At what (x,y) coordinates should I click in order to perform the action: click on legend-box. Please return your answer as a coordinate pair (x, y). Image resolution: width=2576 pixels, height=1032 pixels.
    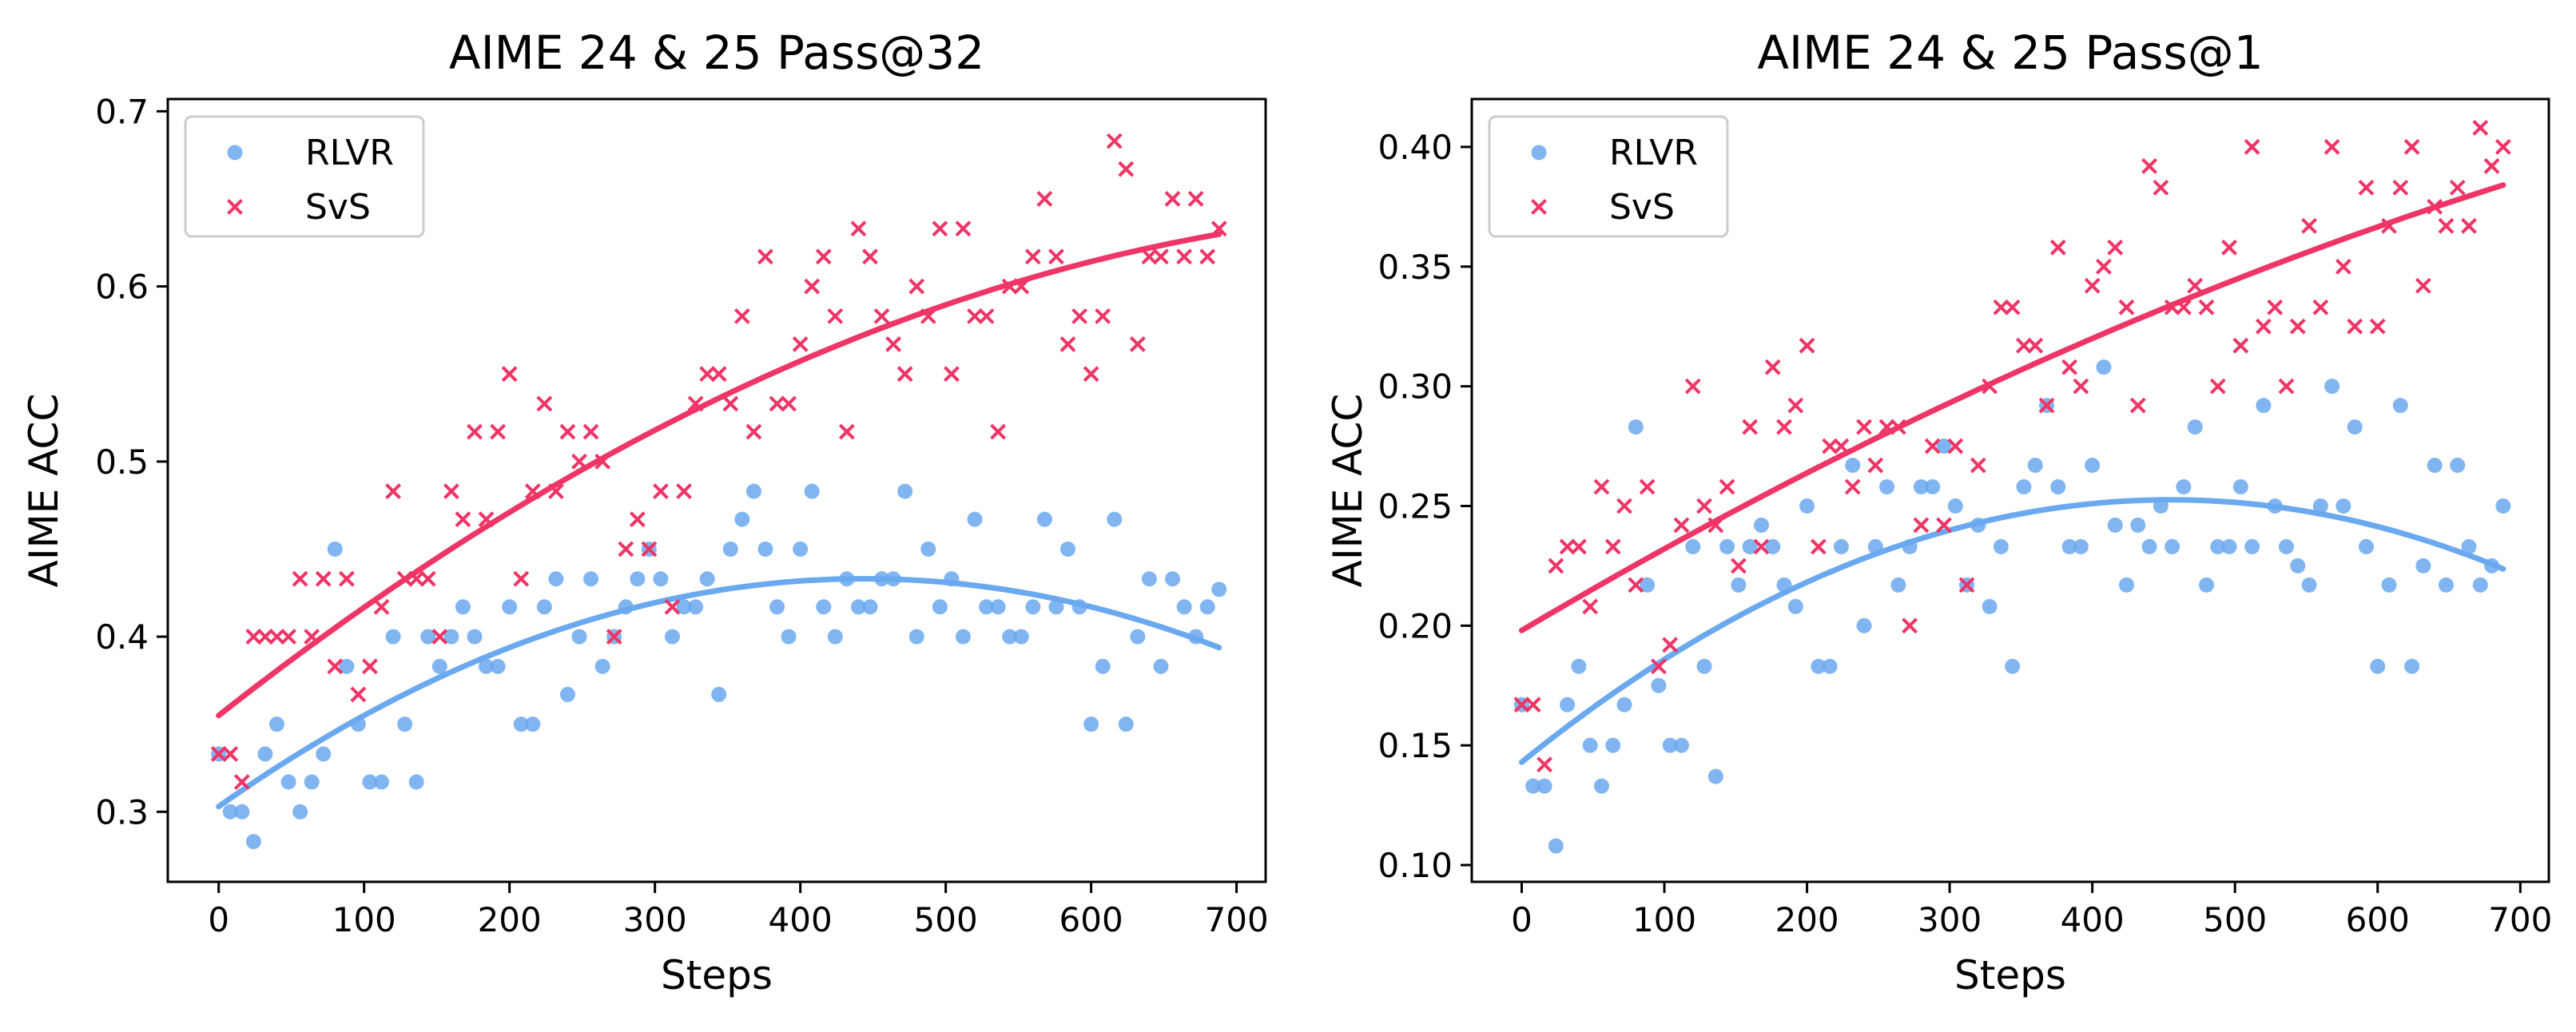
    Looking at the image, I should click on (1608, 176).